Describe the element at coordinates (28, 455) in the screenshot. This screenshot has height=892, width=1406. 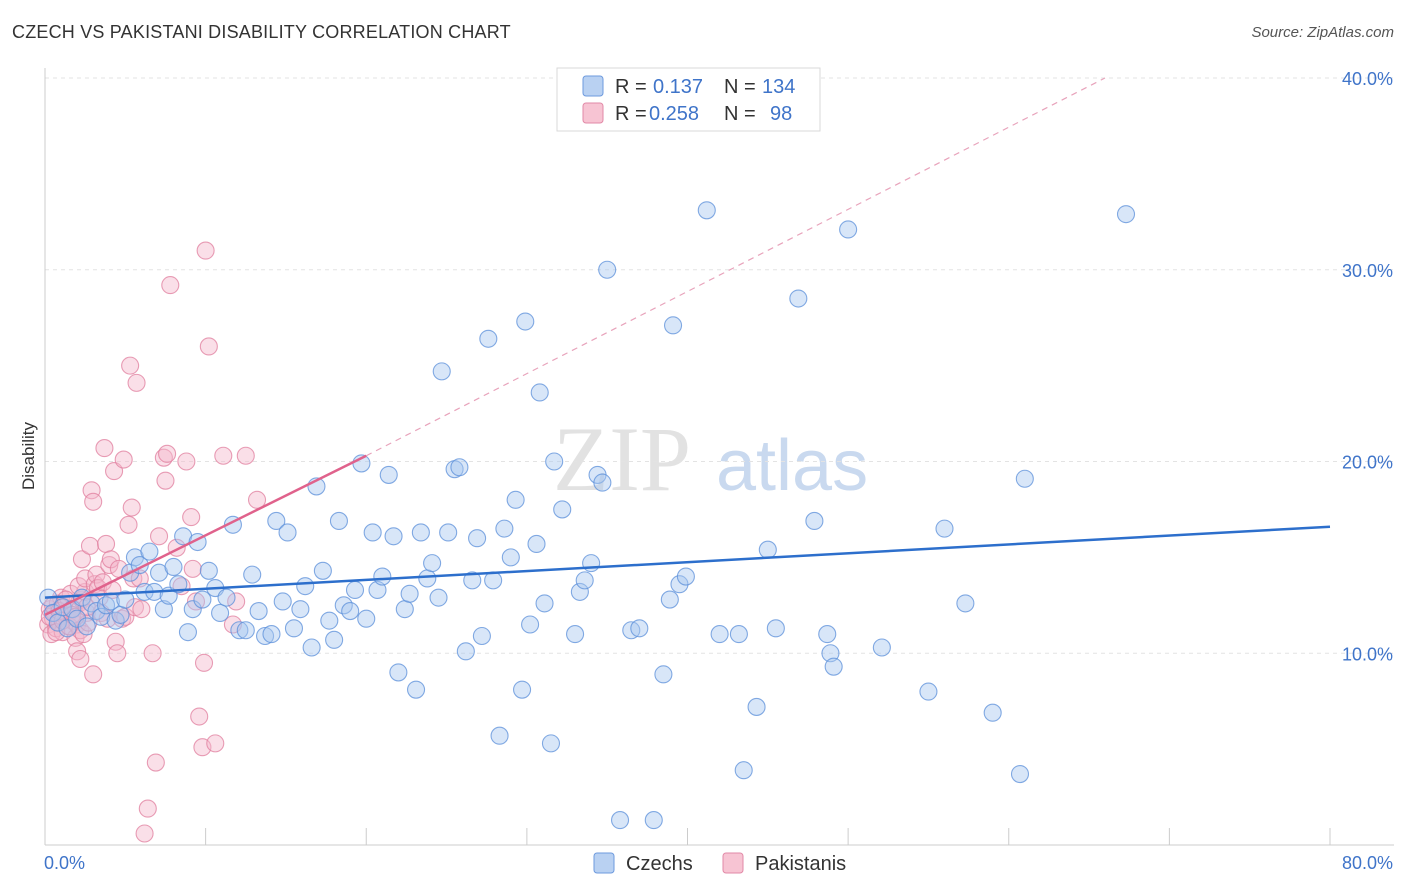
I see `y-axis-label: Disability` at that location.